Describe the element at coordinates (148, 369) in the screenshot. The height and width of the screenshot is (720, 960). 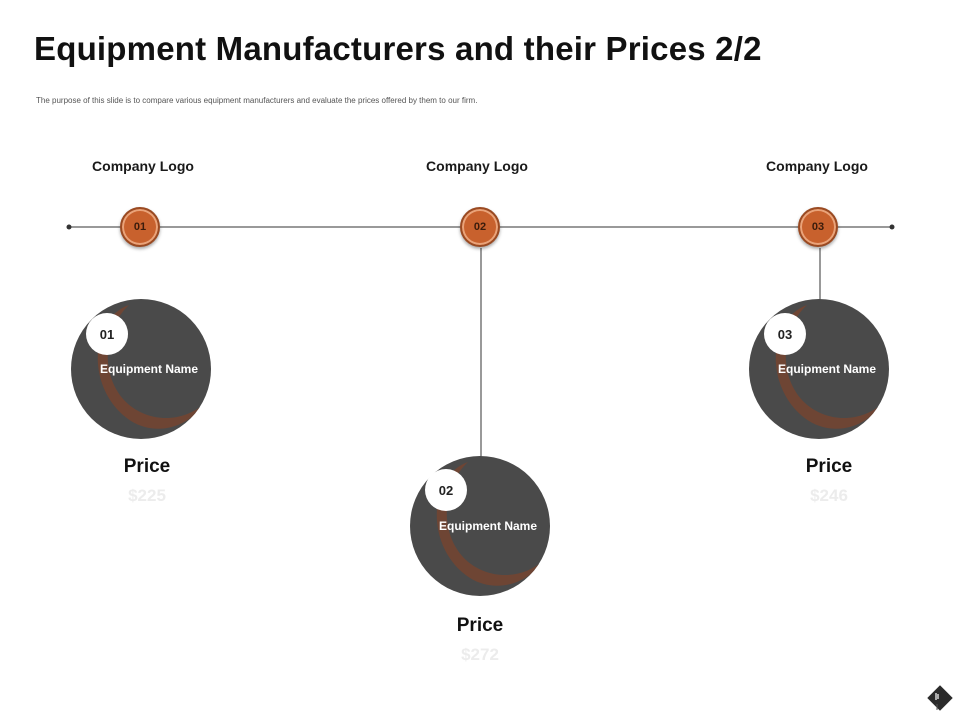
I see `equipment-name-1: Equipment Name` at that location.